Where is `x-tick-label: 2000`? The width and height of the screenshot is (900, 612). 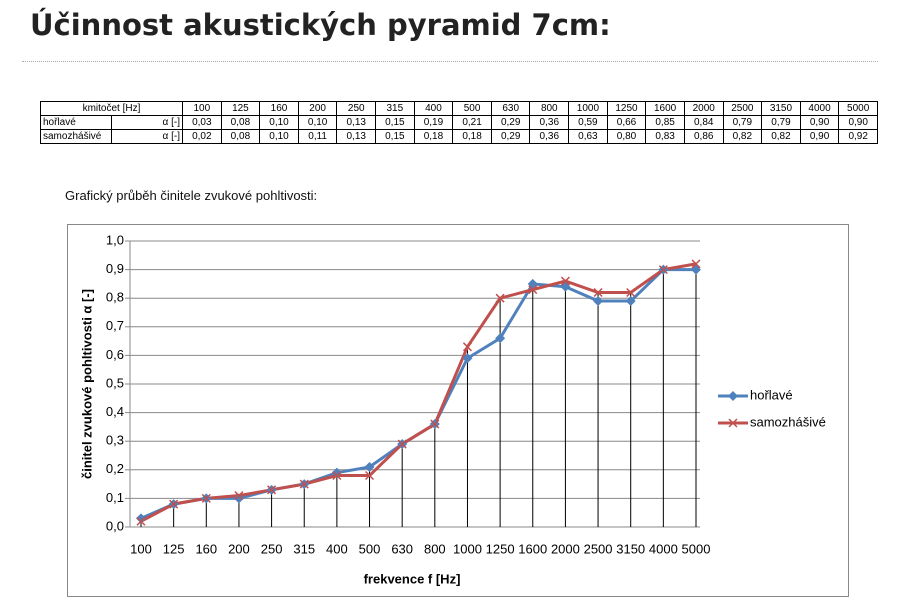 x-tick-label: 2000 is located at coordinates (565, 548).